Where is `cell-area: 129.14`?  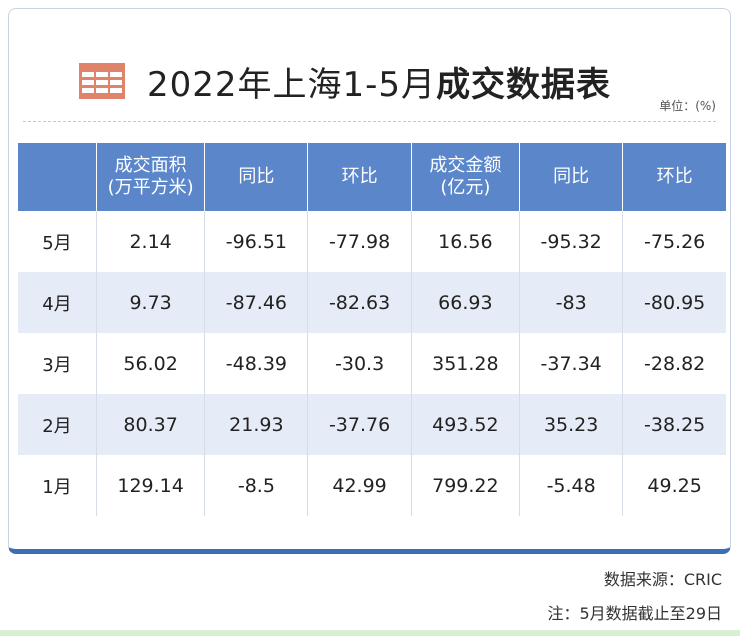
cell-area: 129.14 is located at coordinates (150, 485).